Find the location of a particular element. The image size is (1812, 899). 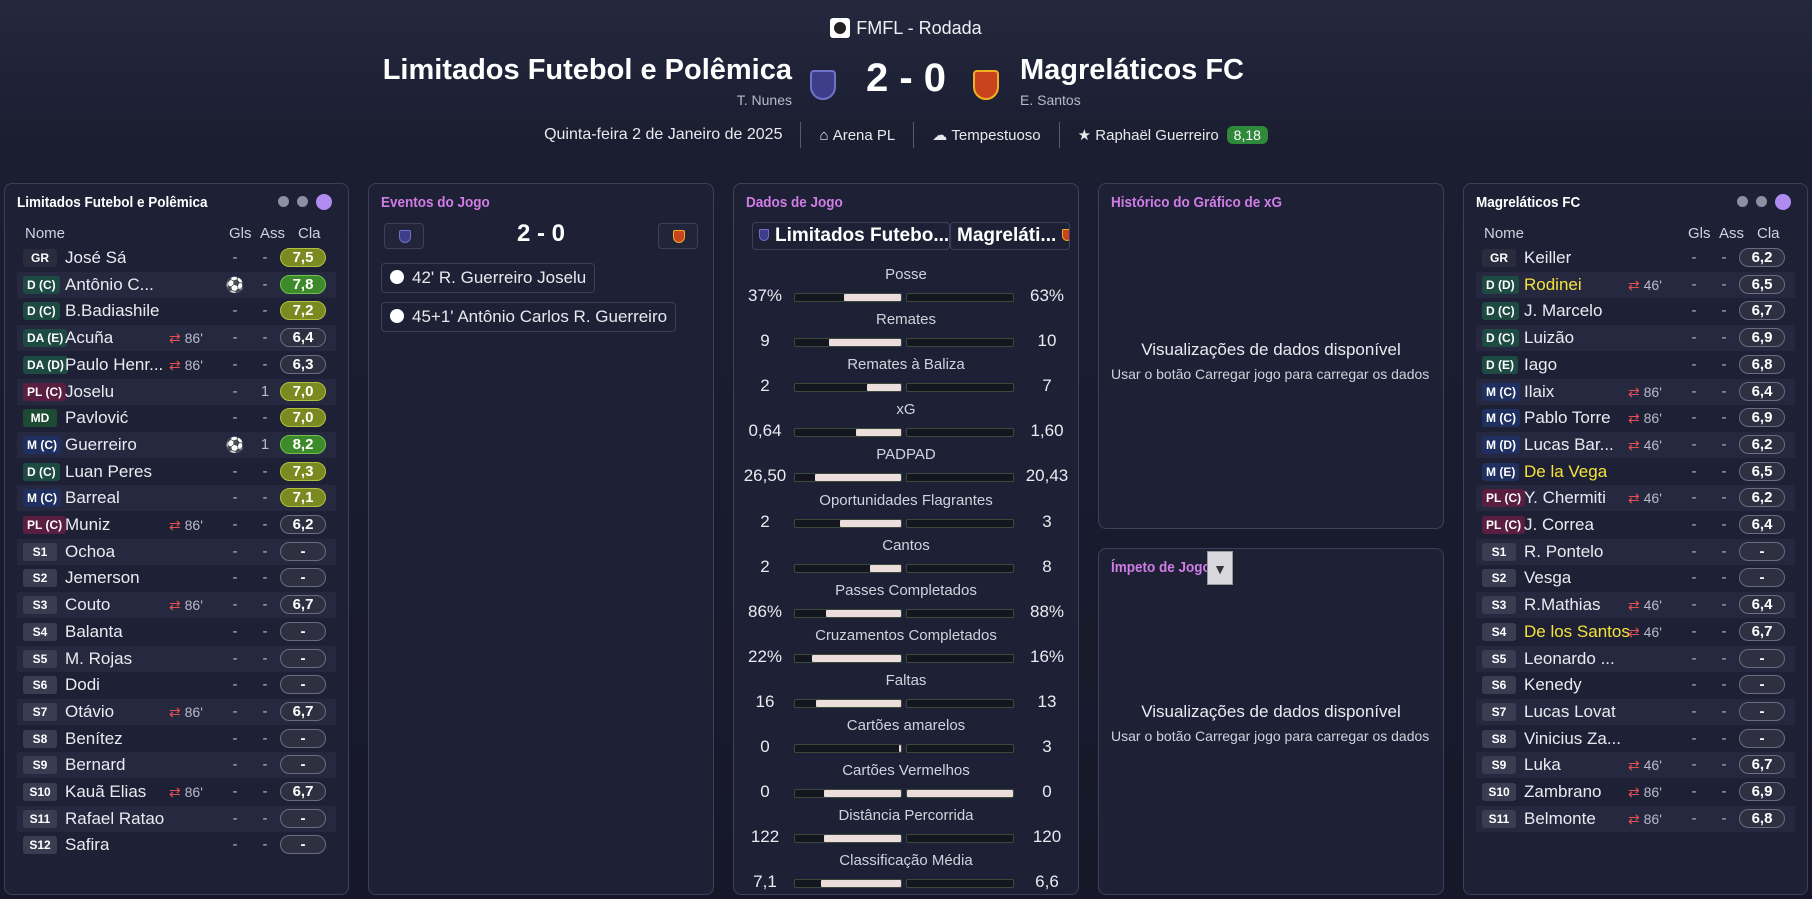

player-name: Dodi is located at coordinates (82, 685).